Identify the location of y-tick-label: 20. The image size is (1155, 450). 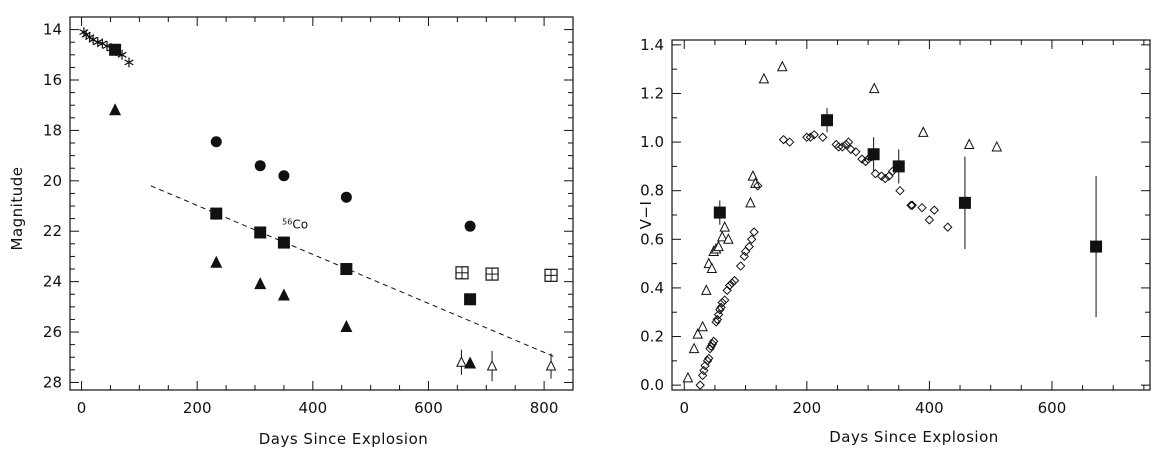
(52, 181).